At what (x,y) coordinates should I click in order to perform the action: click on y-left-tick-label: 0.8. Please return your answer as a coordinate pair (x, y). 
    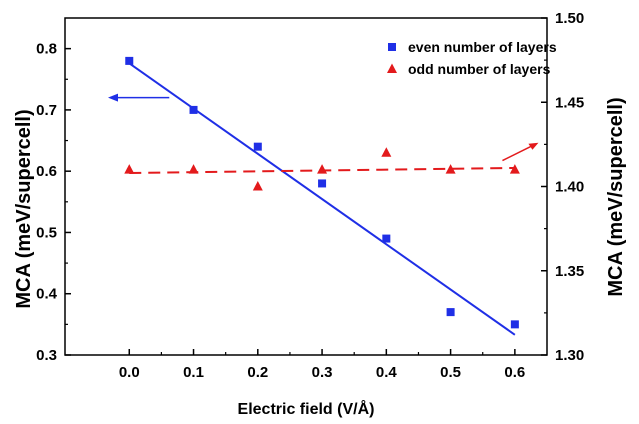
    Looking at the image, I should click on (46, 49).